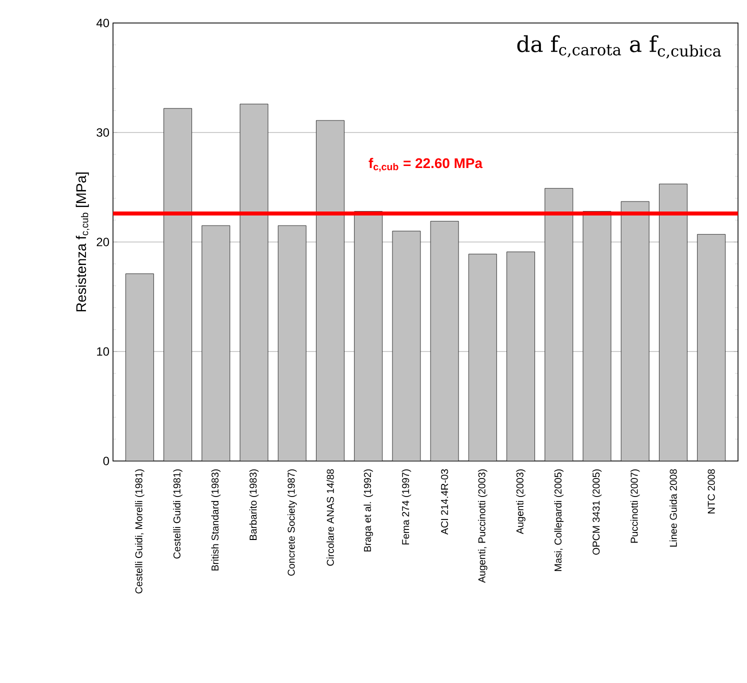 The height and width of the screenshot is (683, 747). Describe the element at coordinates (177, 514) in the screenshot. I see `x-tick-label: Cestelli Guidi (1981)` at that location.